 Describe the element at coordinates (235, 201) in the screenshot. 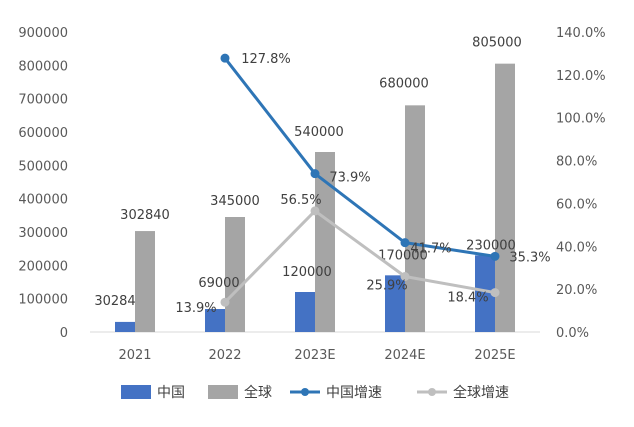

I see `data-label-global: 345000` at that location.